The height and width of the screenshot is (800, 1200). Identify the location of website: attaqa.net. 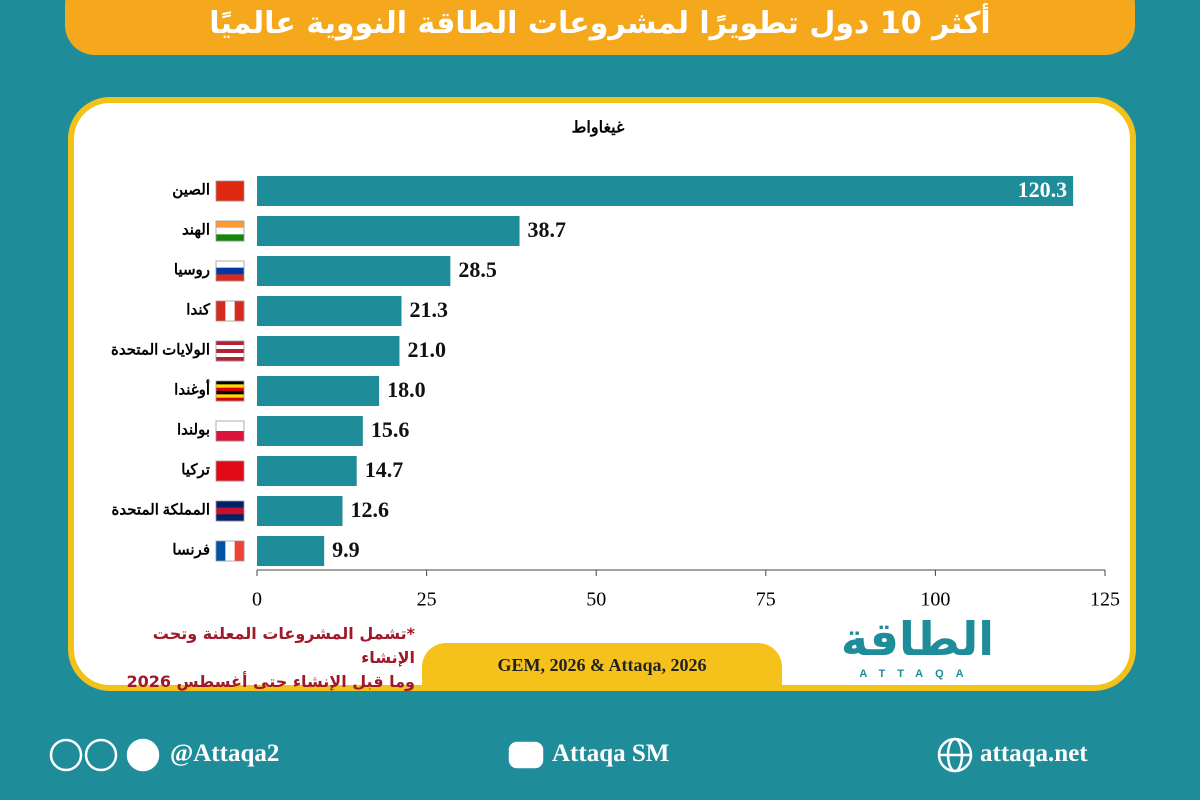
(1034, 753).